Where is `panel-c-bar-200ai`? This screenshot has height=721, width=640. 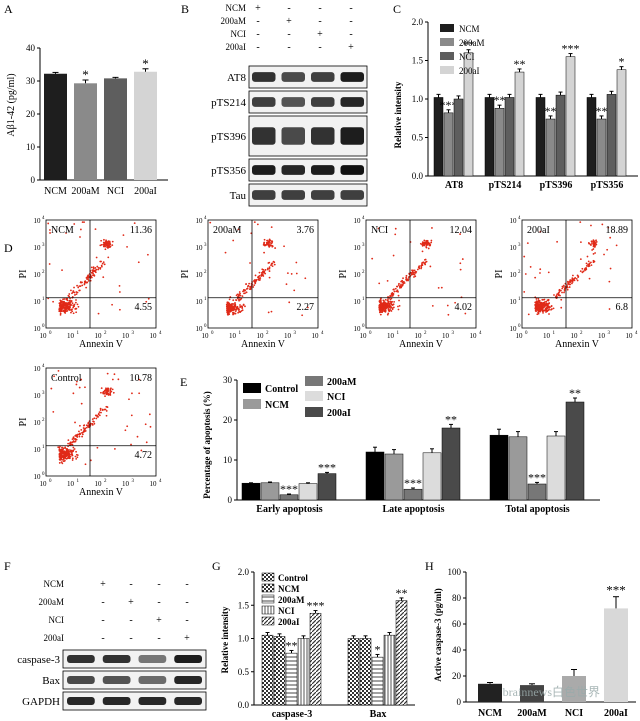
panel-c-bar-200ai is located at coordinates (570, 116).